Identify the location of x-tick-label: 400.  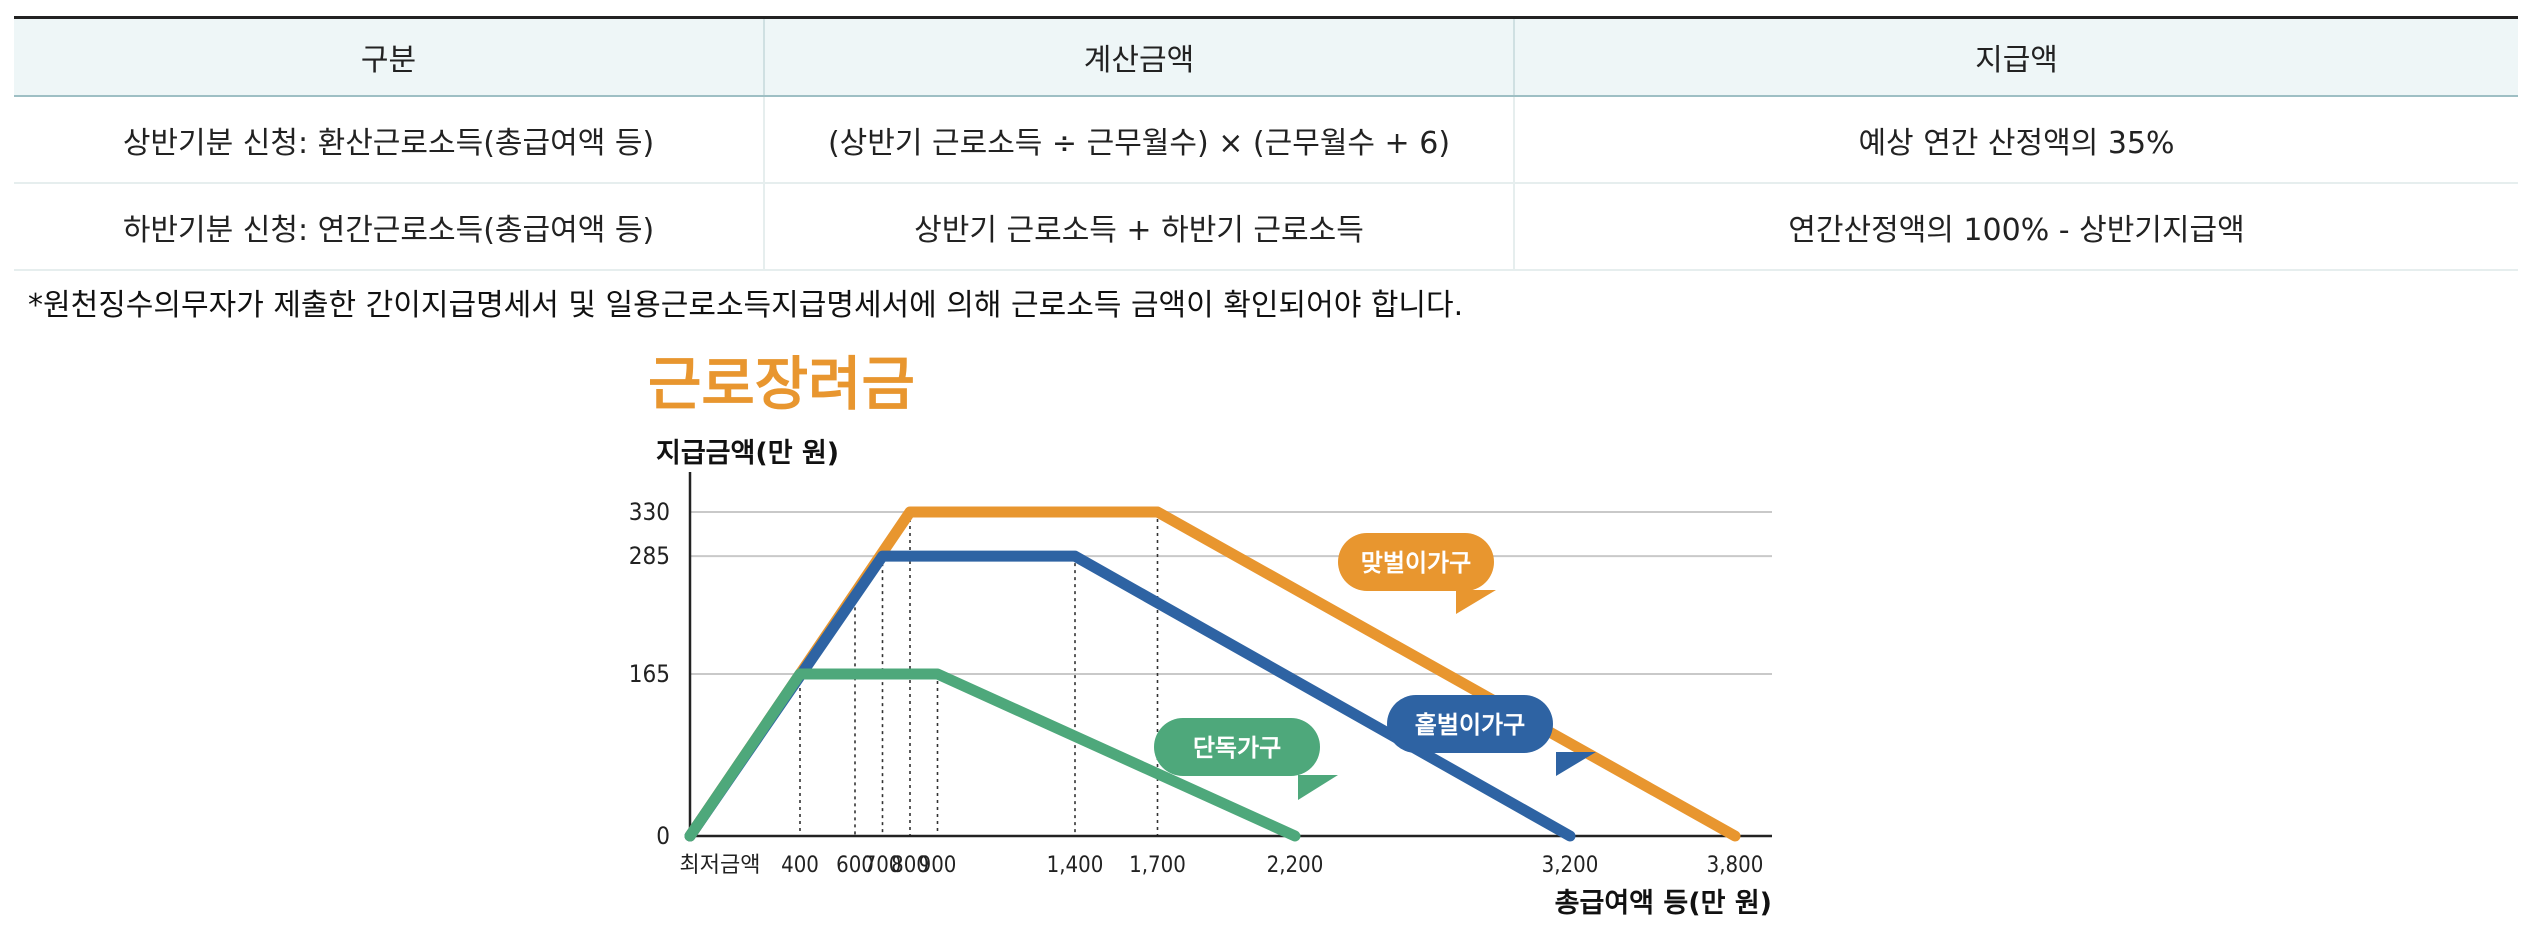
(800, 865).